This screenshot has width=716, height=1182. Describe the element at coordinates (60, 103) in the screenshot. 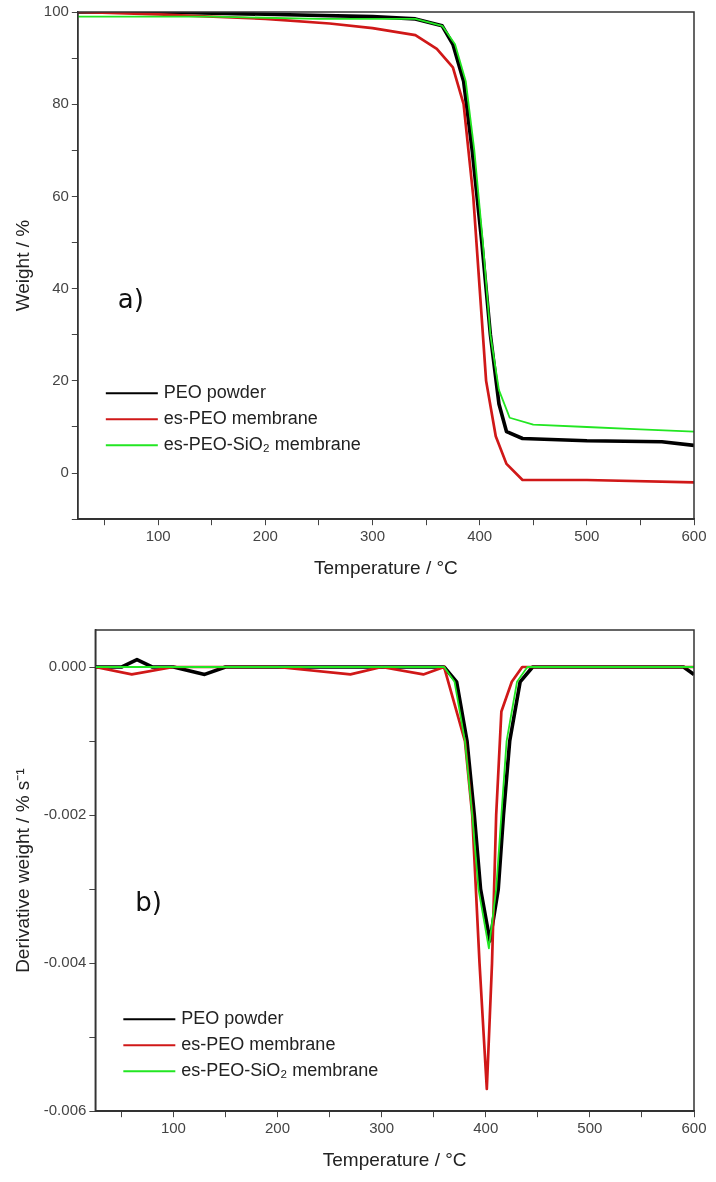

I see `y-tick-label: 80` at that location.